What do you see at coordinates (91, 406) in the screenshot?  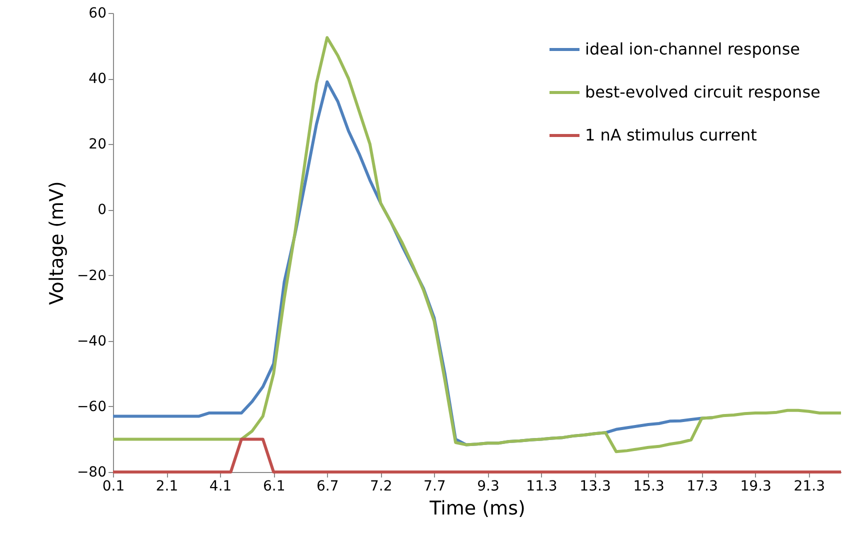 I see `y-tick-label: −60` at bounding box center [91, 406].